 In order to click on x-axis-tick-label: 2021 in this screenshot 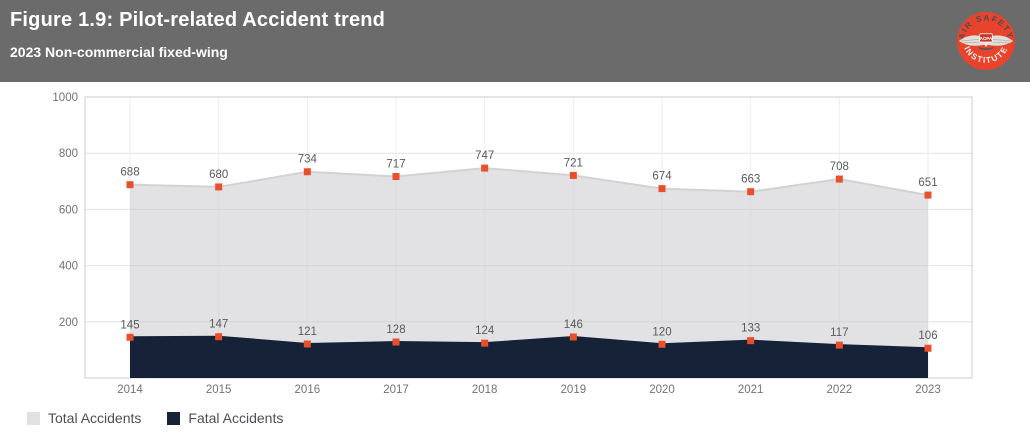, I will do `click(751, 390)`.